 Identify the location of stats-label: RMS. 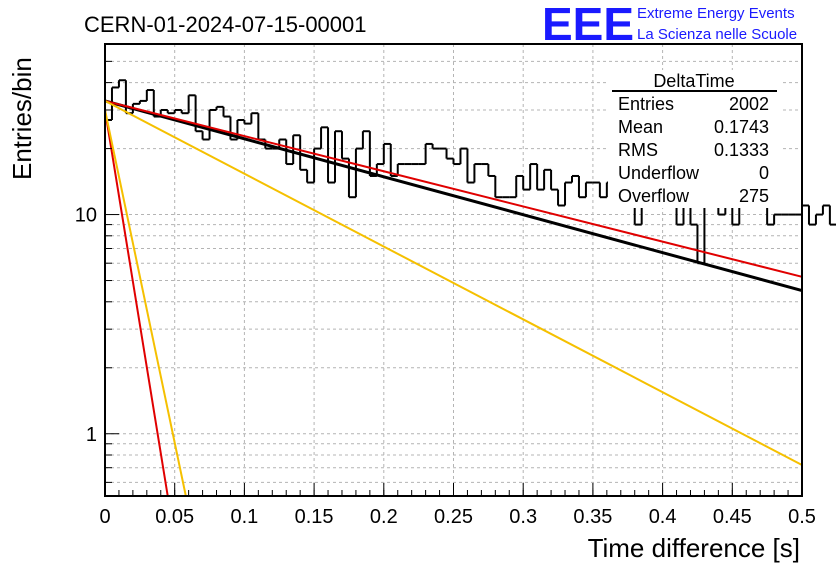
(638, 150).